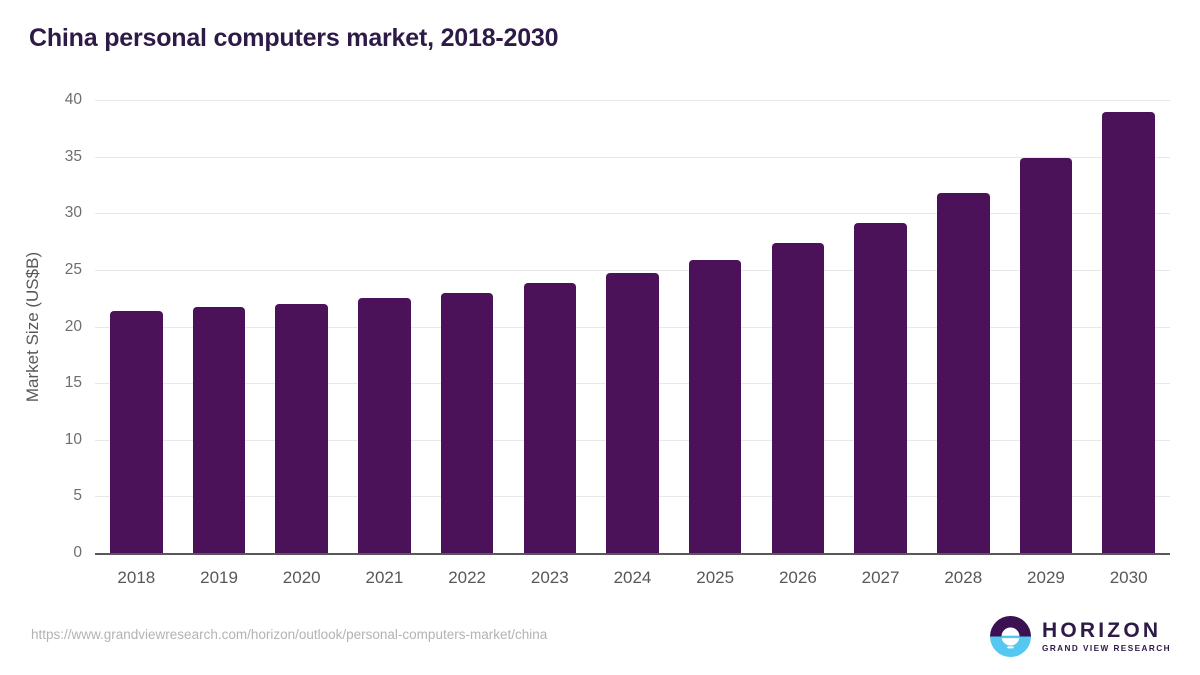 The image size is (1200, 675). What do you see at coordinates (1106, 648) in the screenshot?
I see `logo-tagline: GRAND VIEW RESEARCH` at bounding box center [1106, 648].